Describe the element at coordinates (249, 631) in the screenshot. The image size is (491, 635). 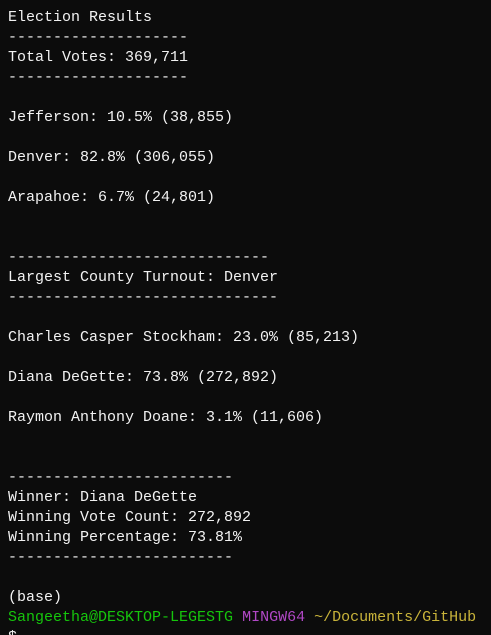
I see `prompt-symbol: $` at that location.